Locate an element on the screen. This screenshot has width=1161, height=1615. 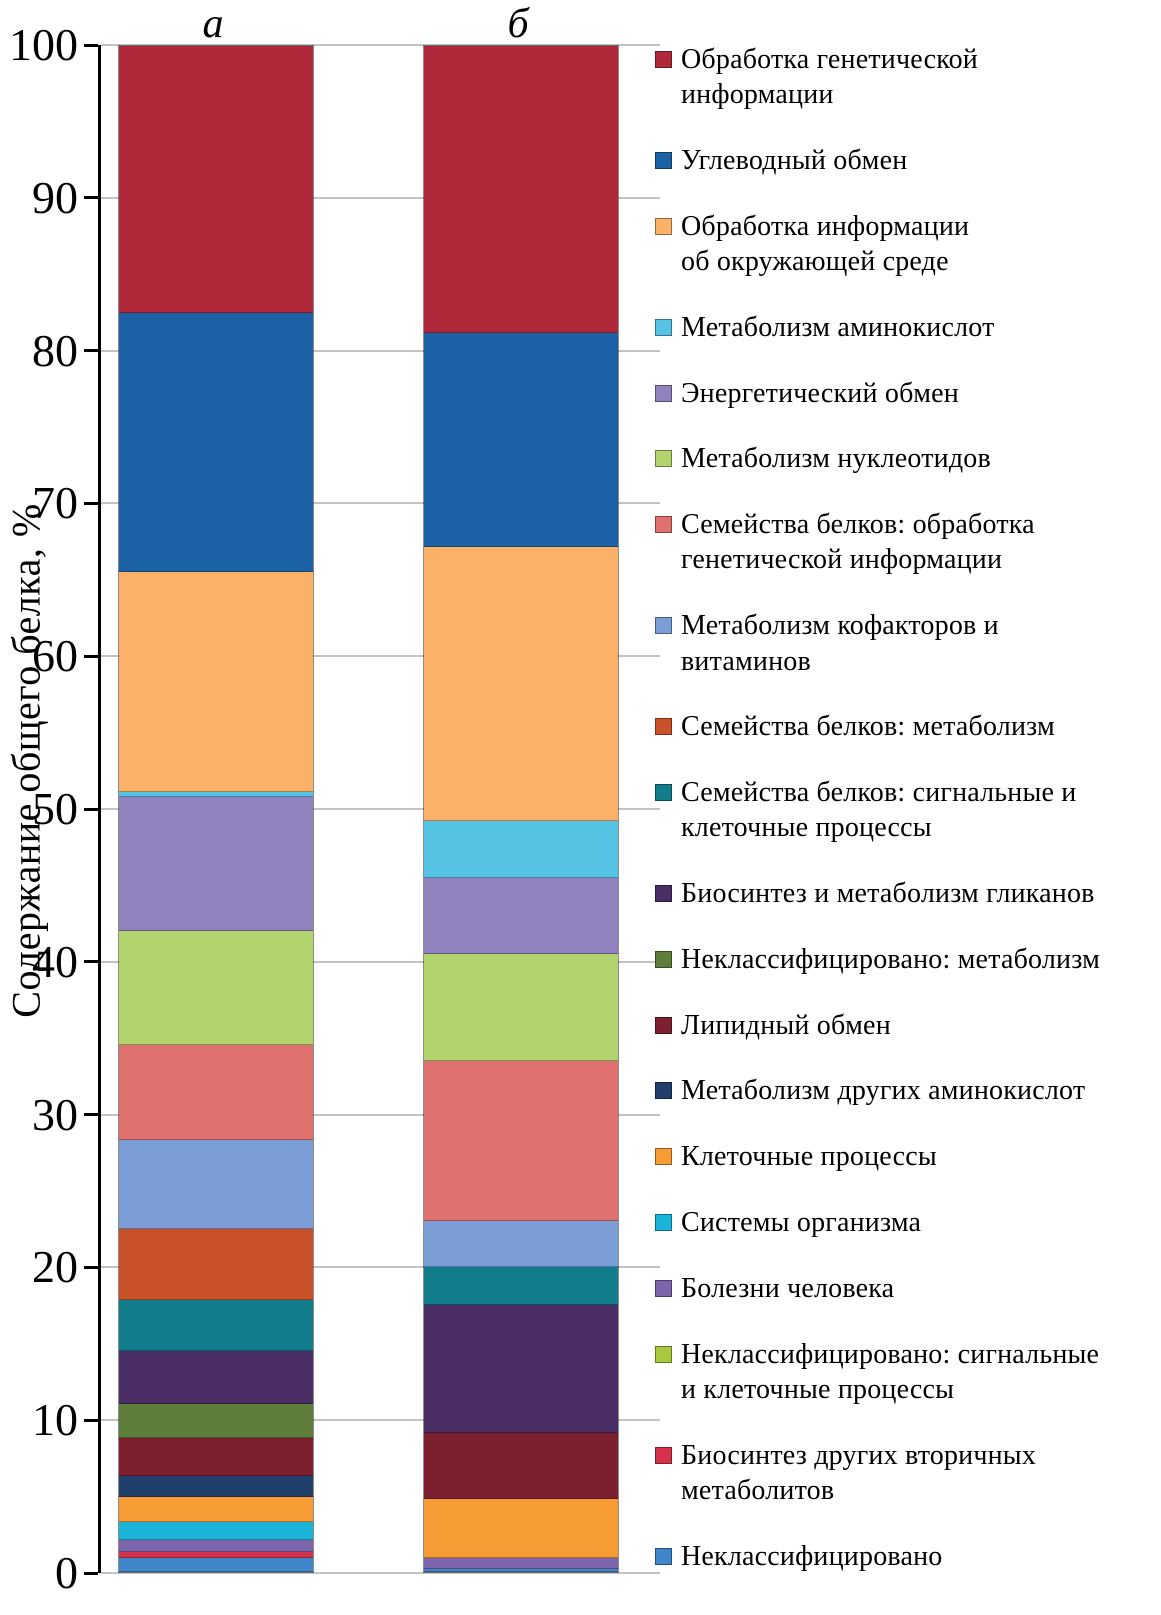
tick-label-90: 90 is located at coordinates (55, 197).